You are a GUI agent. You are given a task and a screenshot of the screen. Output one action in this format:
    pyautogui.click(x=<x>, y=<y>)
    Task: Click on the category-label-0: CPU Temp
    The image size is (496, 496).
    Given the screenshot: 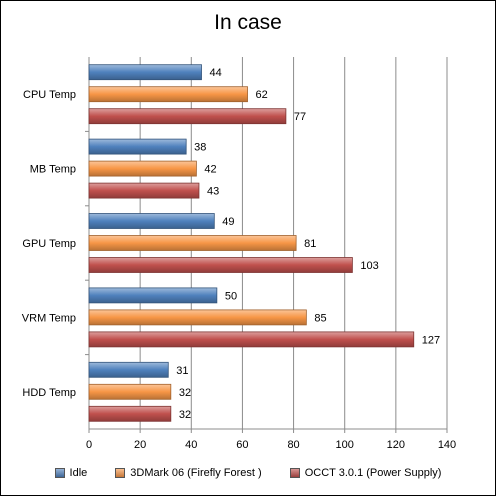 What is the action you would take?
    pyautogui.click(x=49, y=95)
    